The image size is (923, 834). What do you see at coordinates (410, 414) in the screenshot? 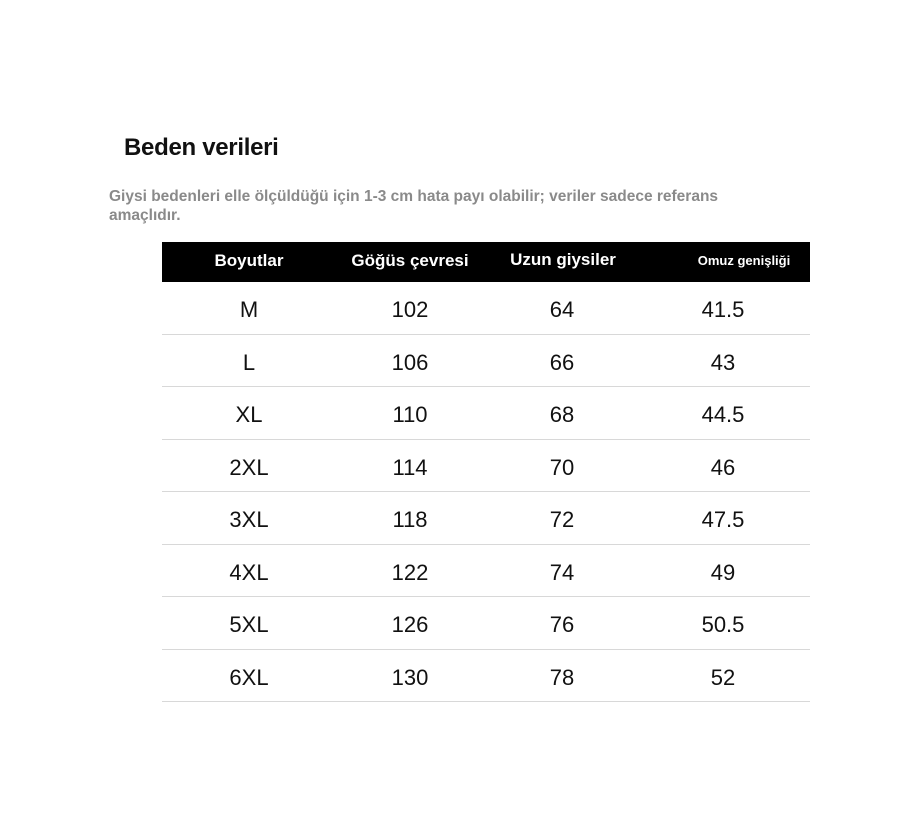
I see `cell-chest: 110` at bounding box center [410, 414].